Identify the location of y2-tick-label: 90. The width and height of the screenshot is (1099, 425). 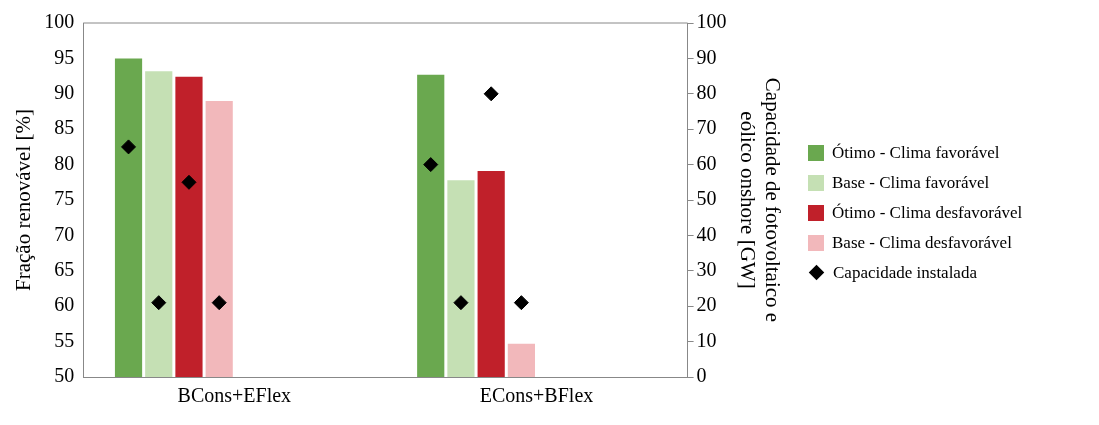
(706, 56).